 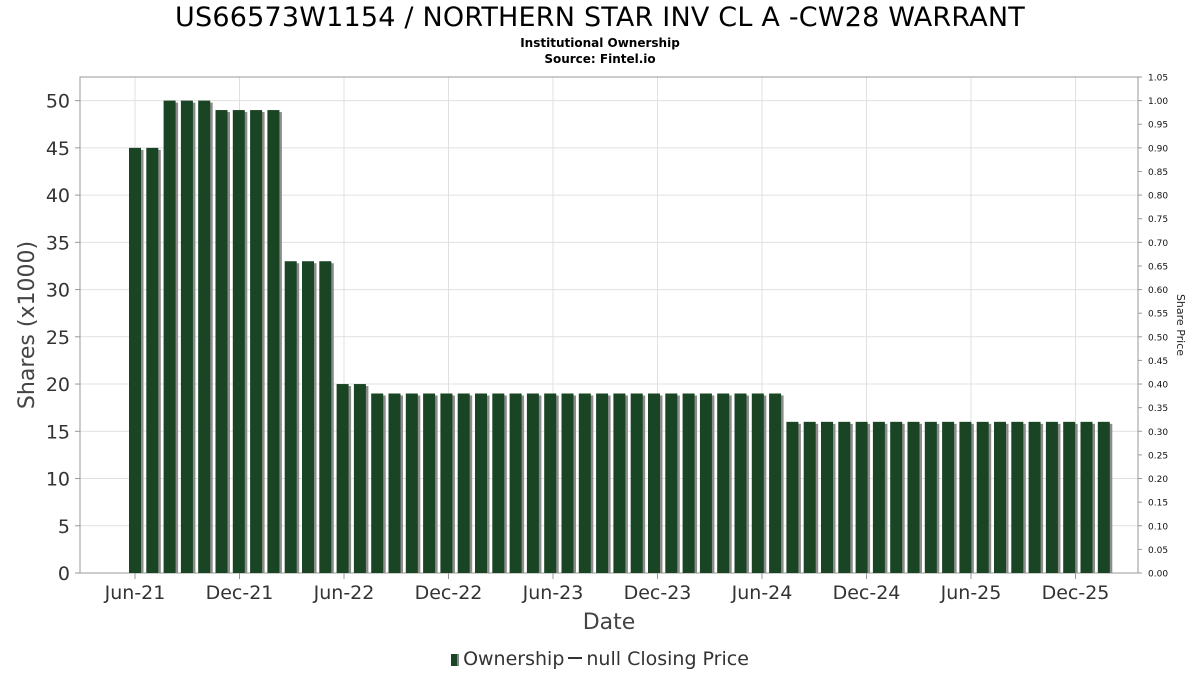 What do you see at coordinates (971, 593) in the screenshot?
I see `x-tick-label: Jun-25` at bounding box center [971, 593].